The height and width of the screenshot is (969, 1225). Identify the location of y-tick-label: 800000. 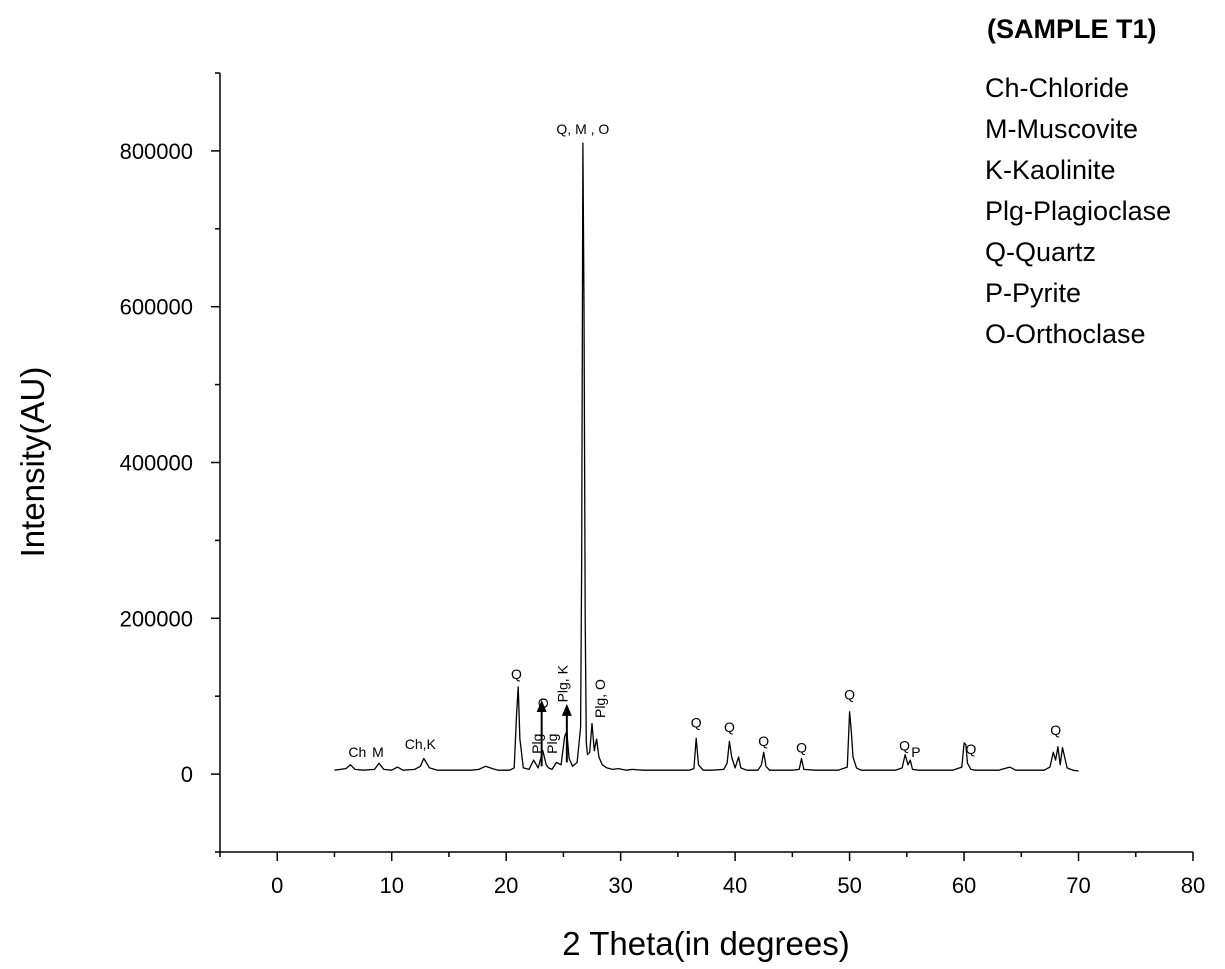
(156, 151).